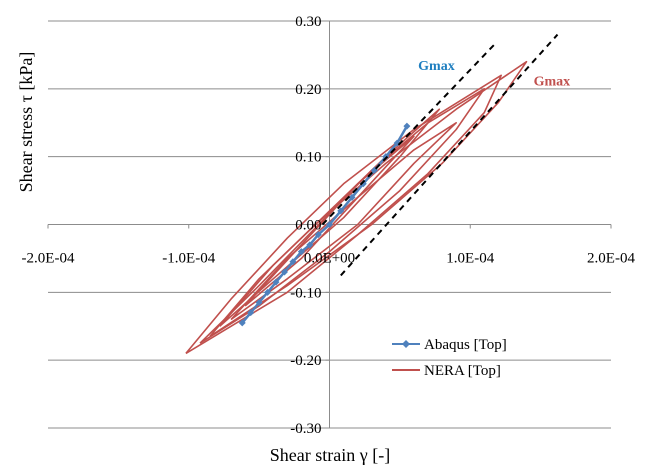 This screenshot has width=648, height=473. Describe the element at coordinates (462, 371) in the screenshot. I see `legend-nera-label: NERA [Top]` at that location.